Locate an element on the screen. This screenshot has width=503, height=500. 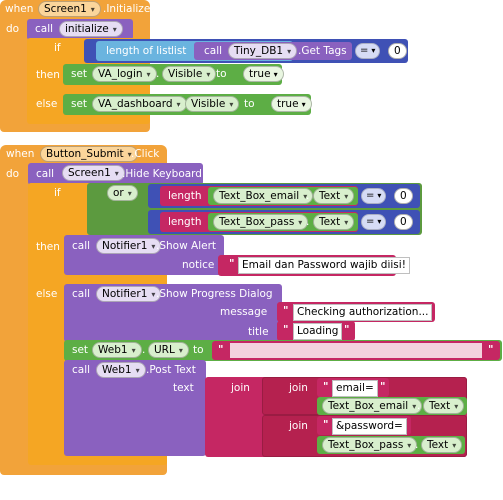
va-login-component-dropdown: VA_login ▾ is located at coordinates (124, 74).